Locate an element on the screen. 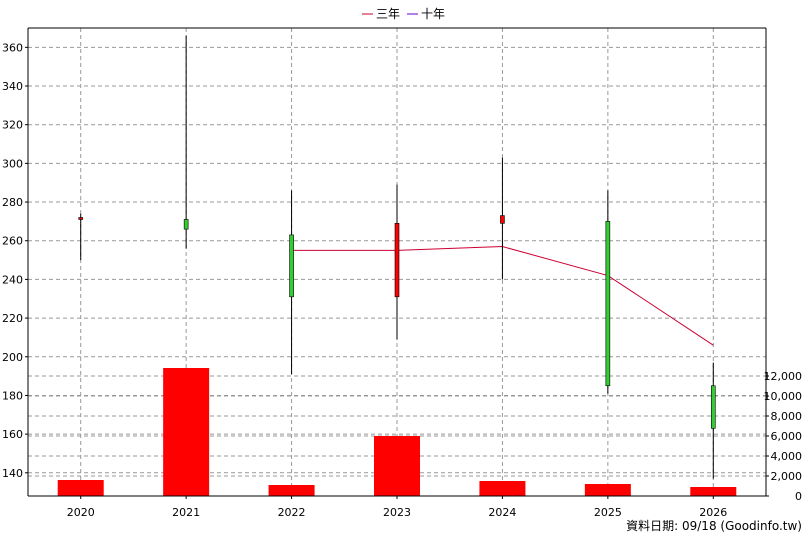  x-tick-label: 2026 is located at coordinates (713, 512).